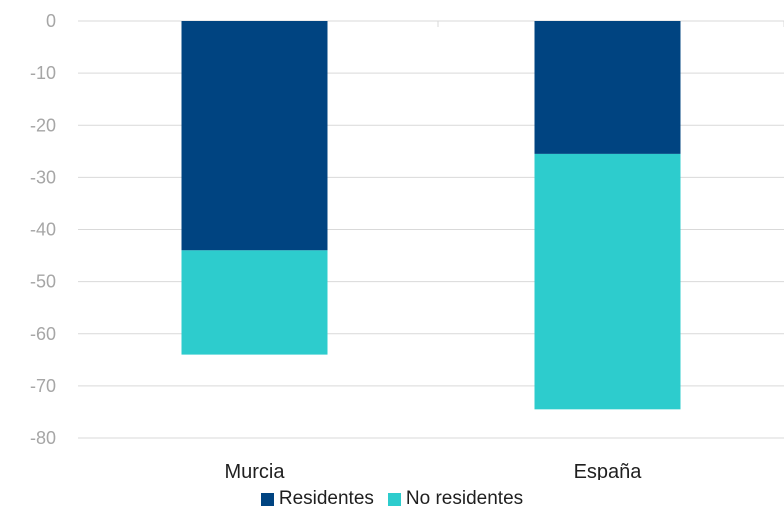 The height and width of the screenshot is (515, 784). I want to click on y-tick-label: -40, so click(43, 230).